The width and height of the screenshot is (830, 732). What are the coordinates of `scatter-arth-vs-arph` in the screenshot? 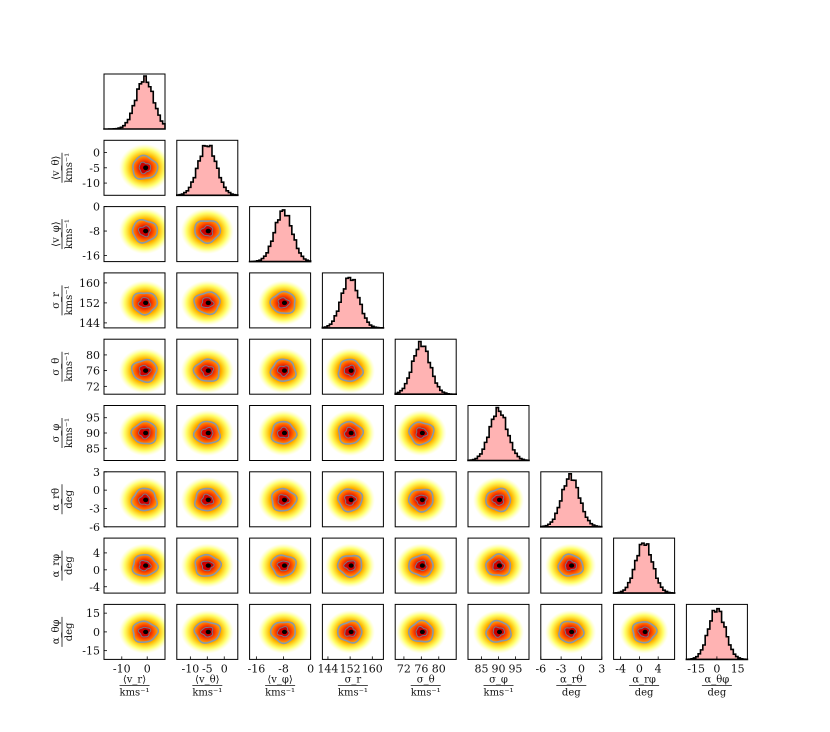 It's located at (571, 565).